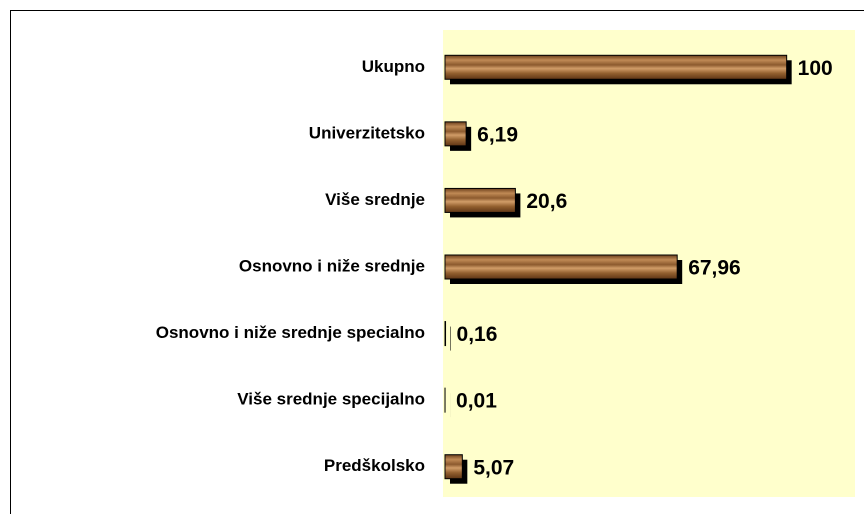 The width and height of the screenshot is (864, 514). Describe the element at coordinates (290, 332) in the screenshot. I see `category-label: Osnovno i niže srednje specialno` at that location.